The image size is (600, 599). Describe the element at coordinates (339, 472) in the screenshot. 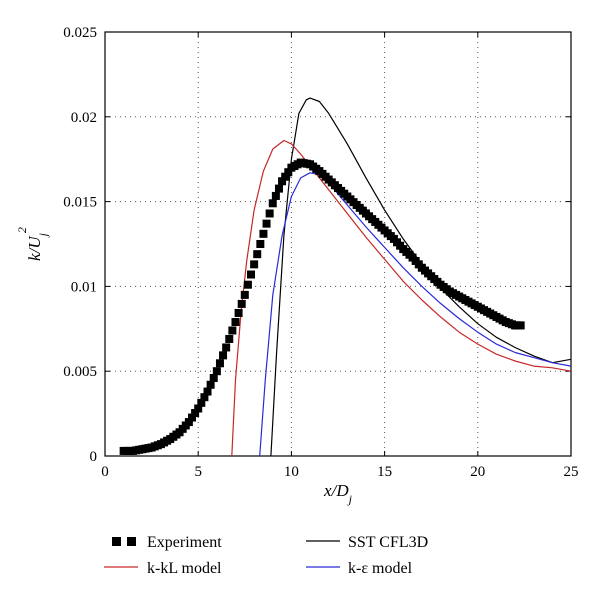

I see `x-tick-labels: 0 5 10 15 20 25` at that location.